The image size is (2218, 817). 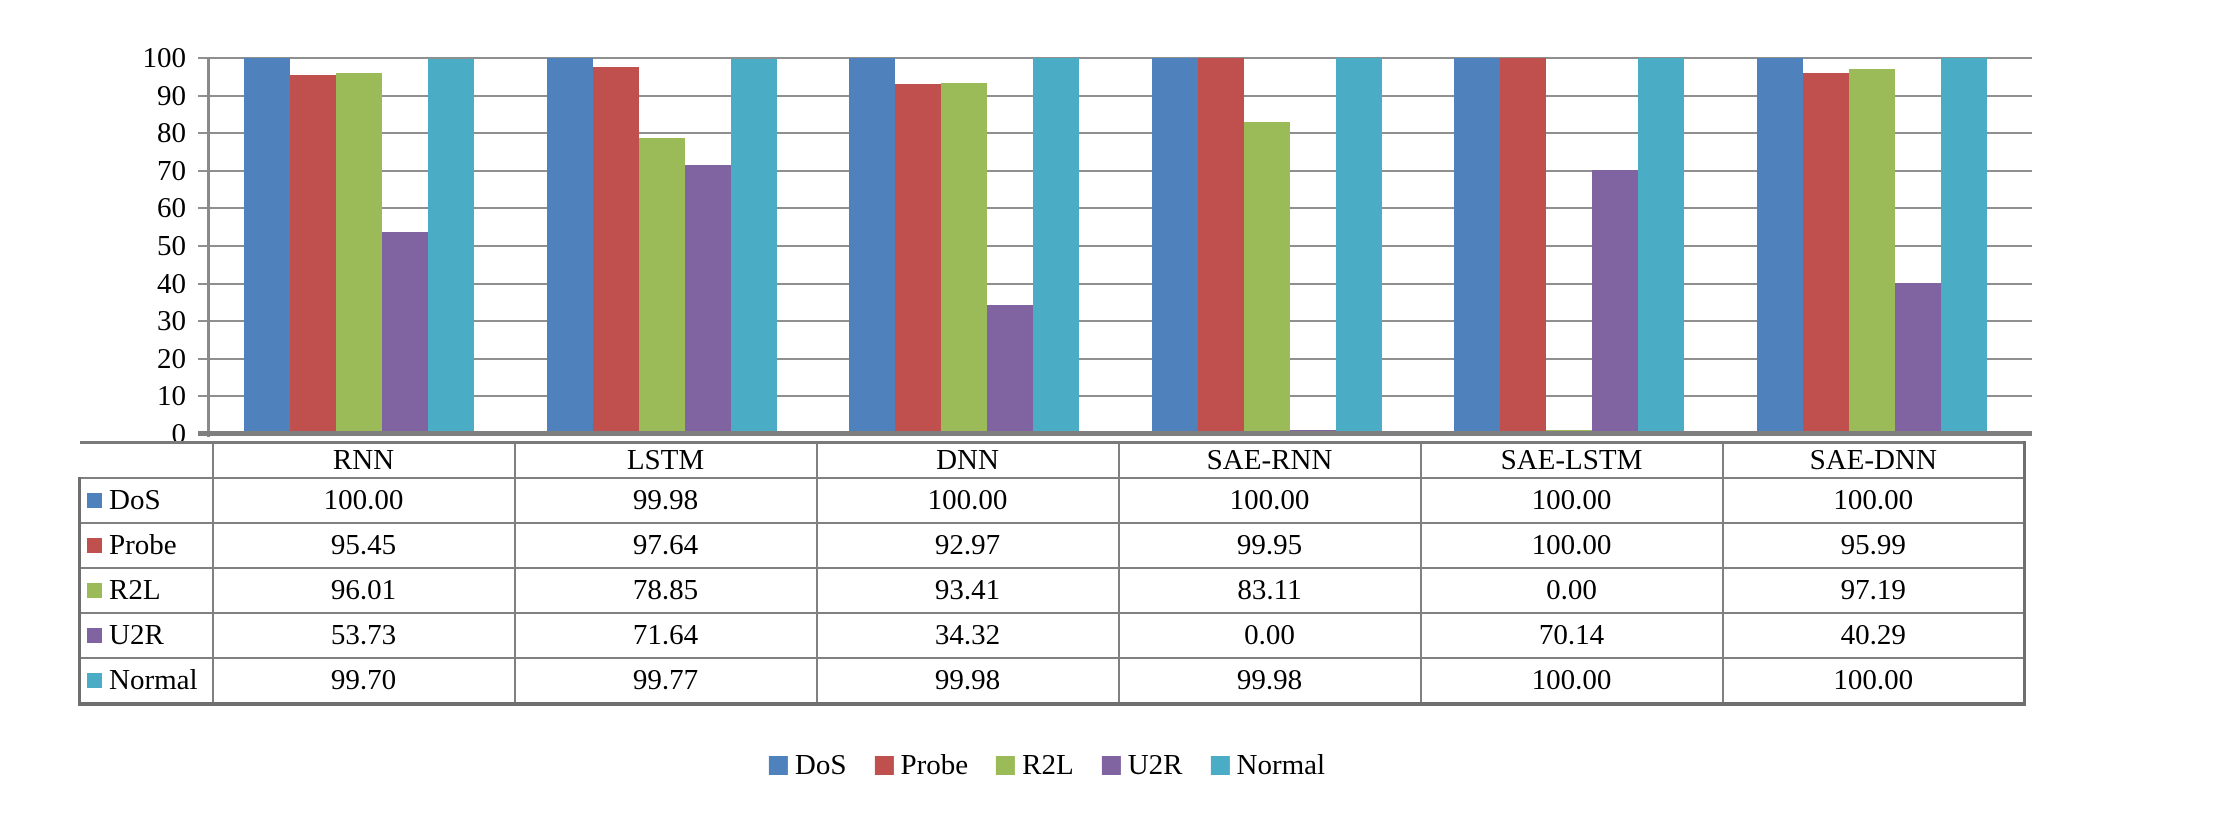 What do you see at coordinates (135, 500) in the screenshot?
I see `row-header-label: DoS` at bounding box center [135, 500].